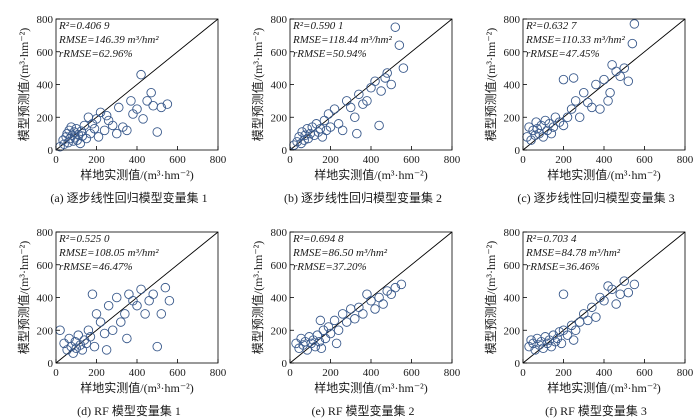 Image resolution: width=700 pixels, height=418 pixels. Describe the element at coordinates (108, 253) in the screenshot. I see `stat-line: RMSE=108.05 m³/hm²` at that location.